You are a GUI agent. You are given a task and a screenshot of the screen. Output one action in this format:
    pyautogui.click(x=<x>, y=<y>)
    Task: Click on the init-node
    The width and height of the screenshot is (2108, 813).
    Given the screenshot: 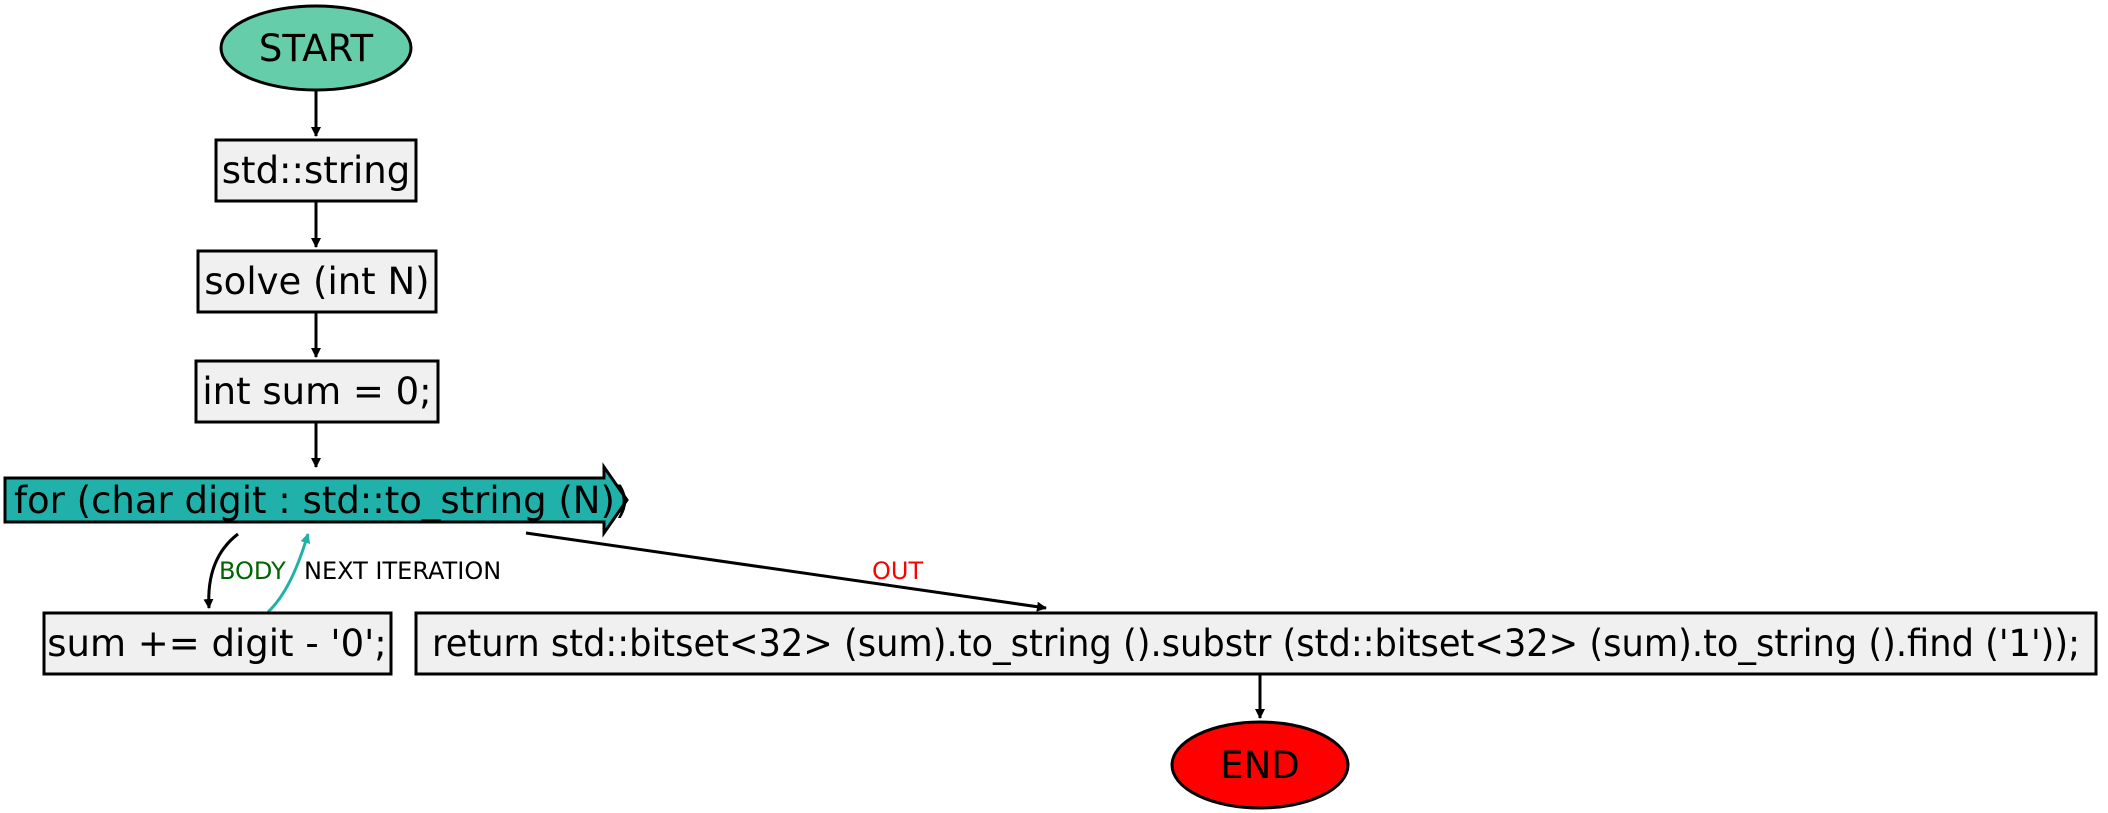 What is the action you would take?
    pyautogui.click(x=317, y=391)
    